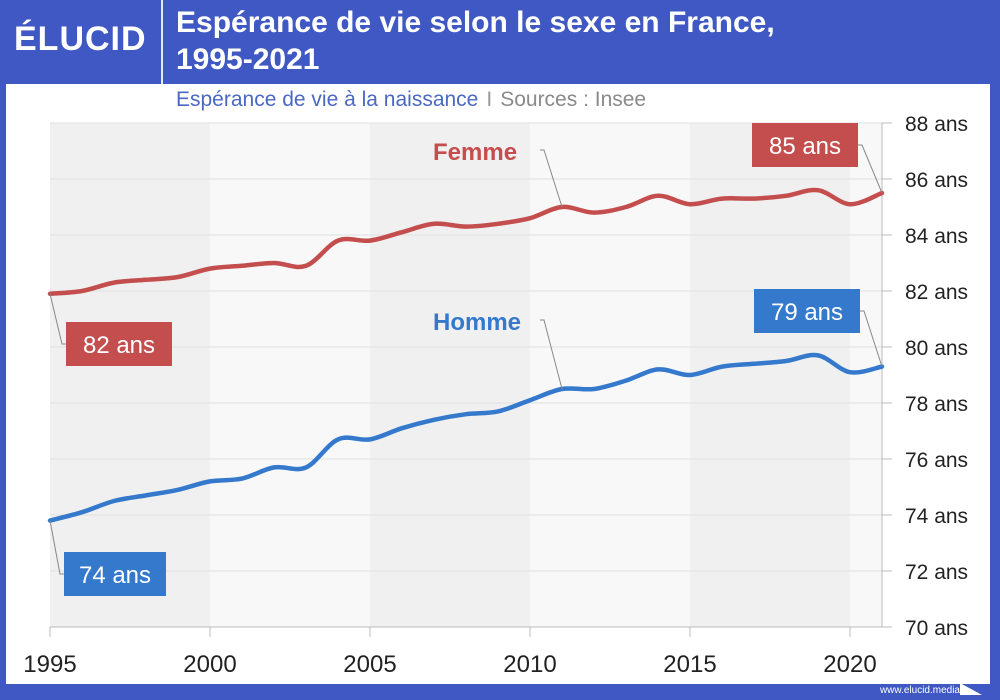  Describe the element at coordinates (971, 689) in the screenshot. I see `elucid-flag-icon` at that location.